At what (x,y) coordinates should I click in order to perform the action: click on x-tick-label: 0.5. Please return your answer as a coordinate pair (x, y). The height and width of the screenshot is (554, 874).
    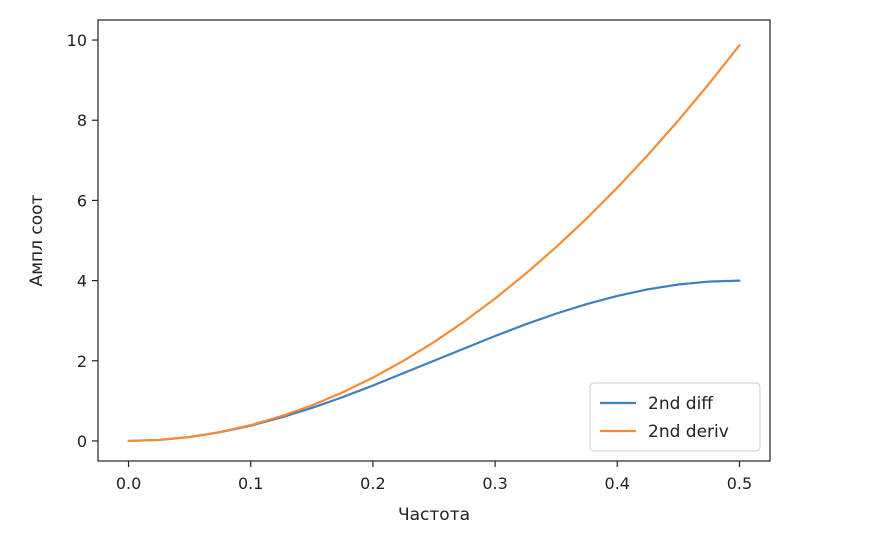
    Looking at the image, I should click on (739, 483).